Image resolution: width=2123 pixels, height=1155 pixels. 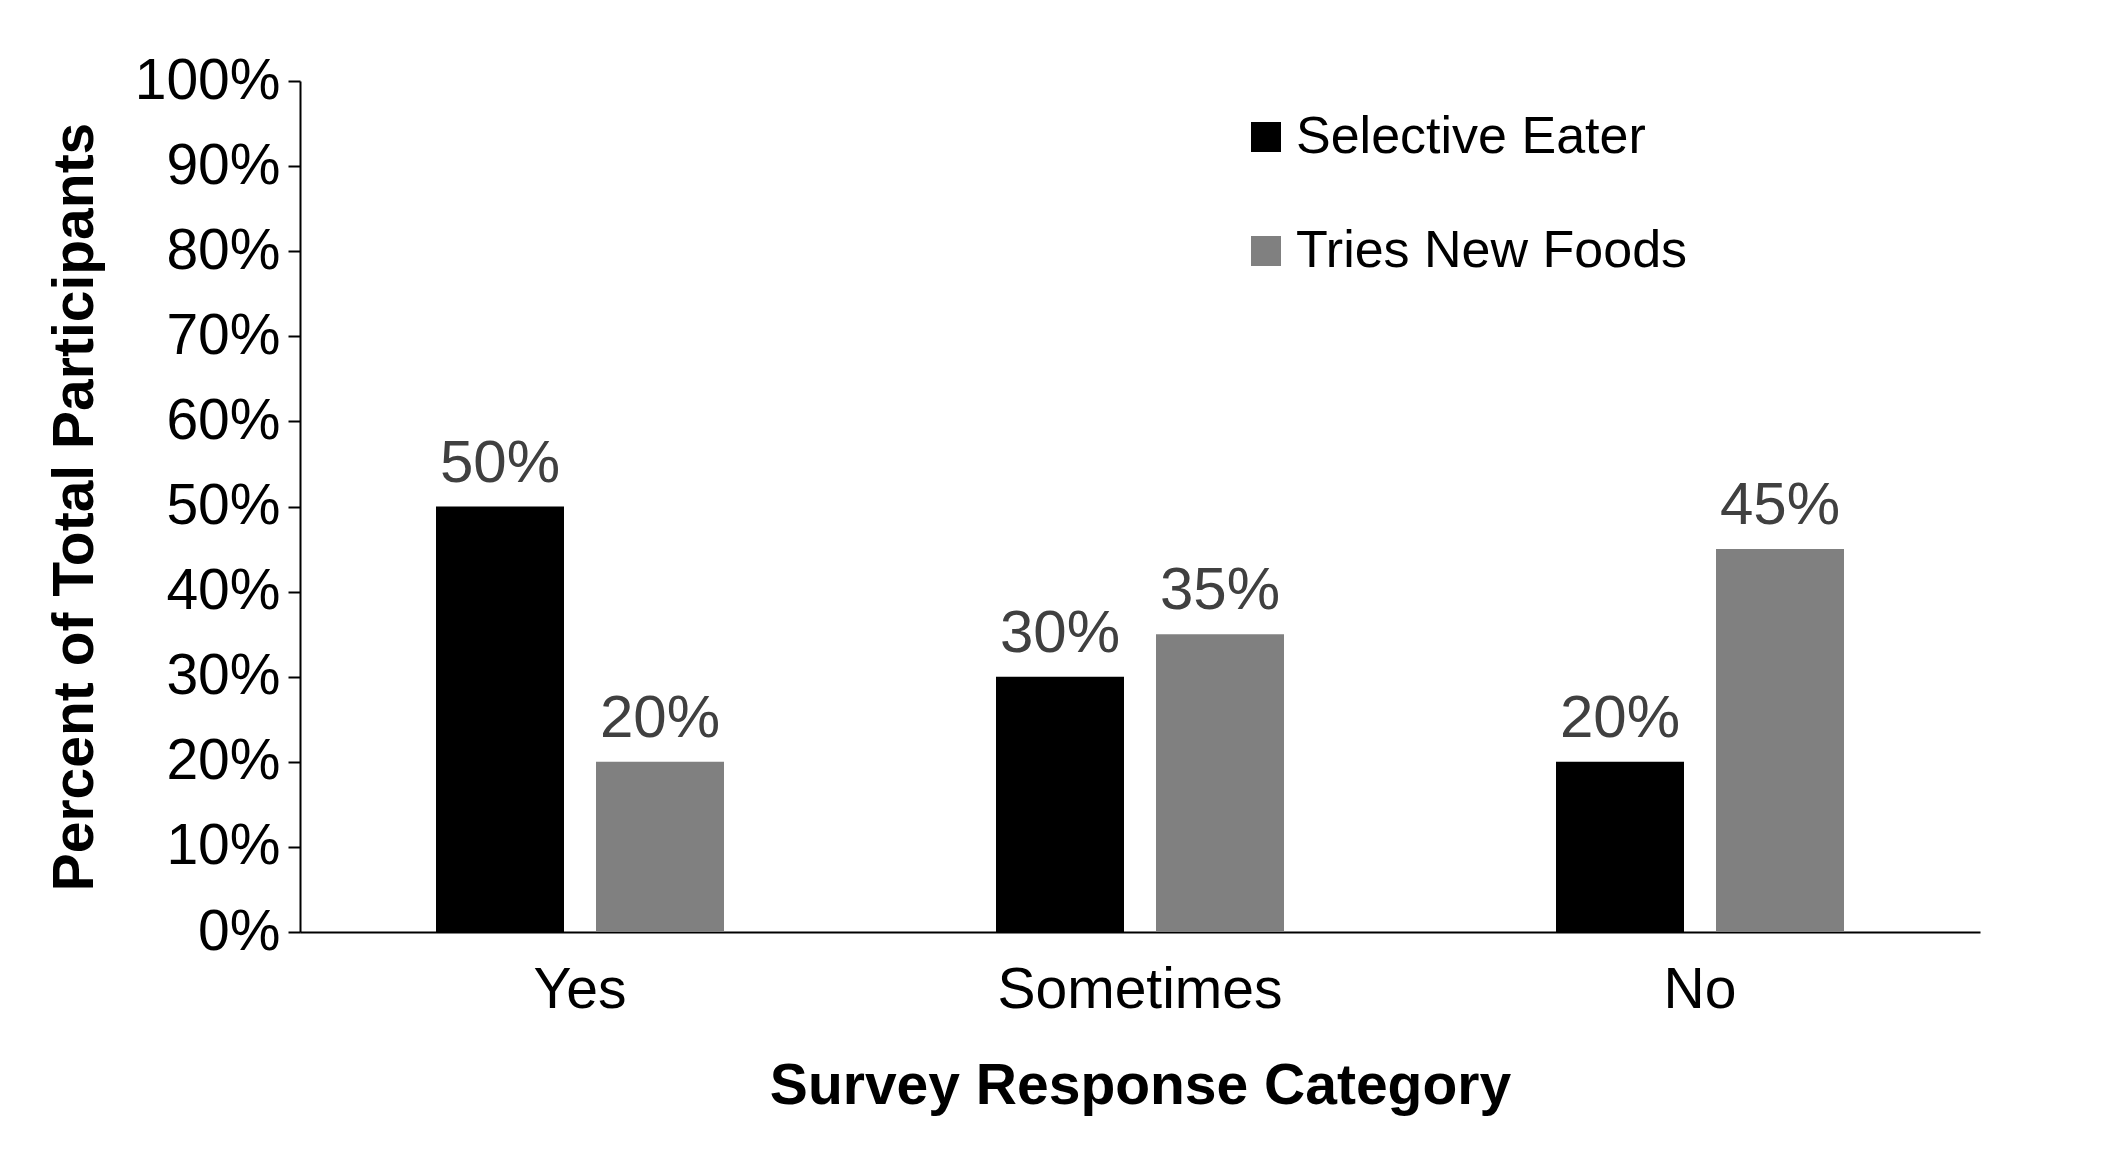 What do you see at coordinates (1471, 135) in the screenshot?
I see `legend-label: Selective Eater` at bounding box center [1471, 135].